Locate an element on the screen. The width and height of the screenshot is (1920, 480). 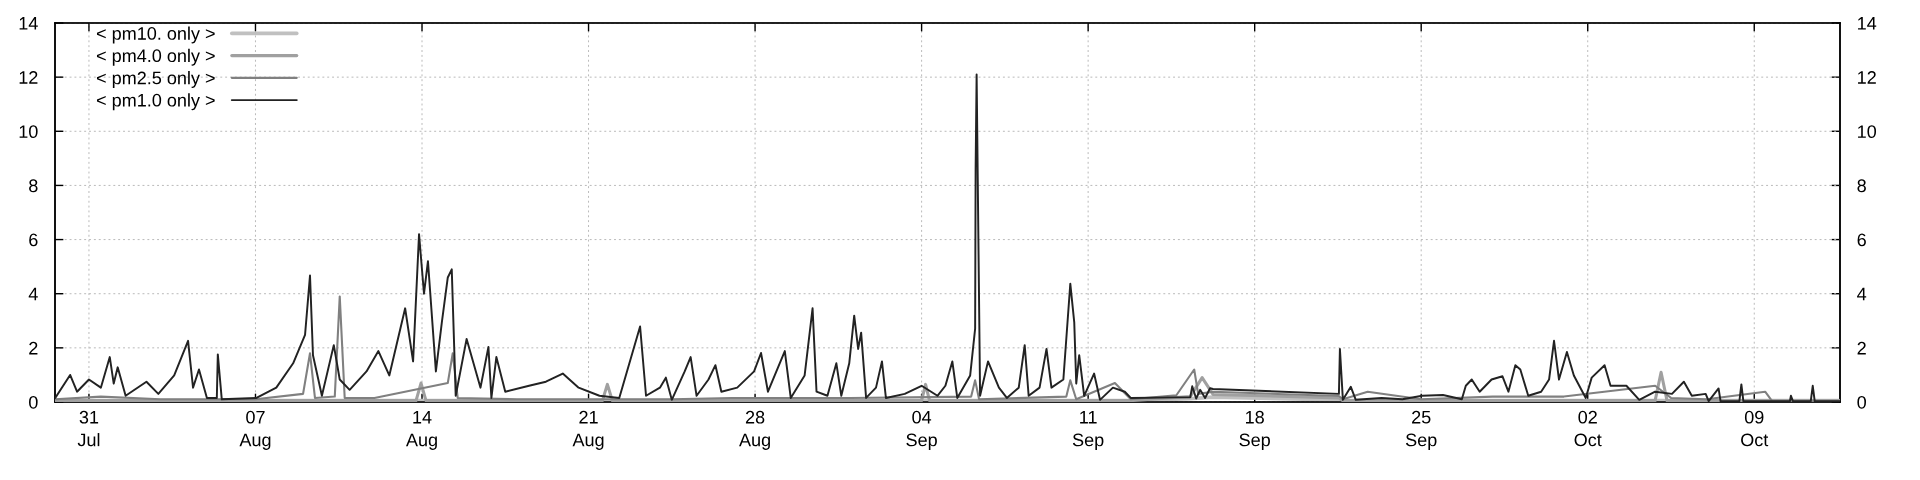
x-tick-label: 28 Aug is located at coordinates (754, 430).